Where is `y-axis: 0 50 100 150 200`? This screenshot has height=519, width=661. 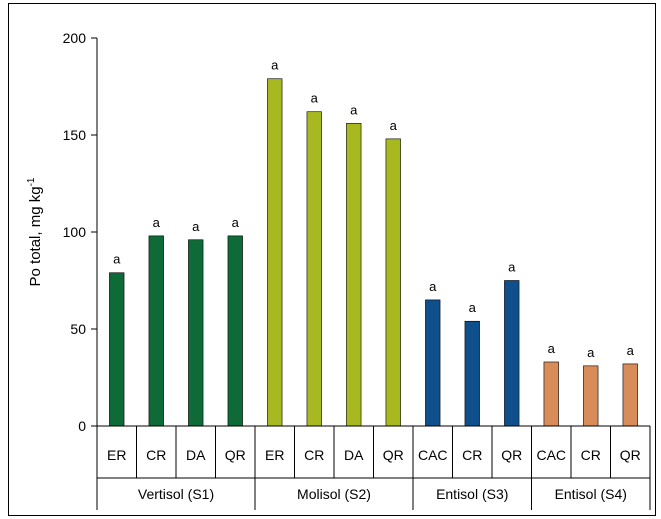
y-axis: 0 50 100 150 200 is located at coordinates (80, 232).